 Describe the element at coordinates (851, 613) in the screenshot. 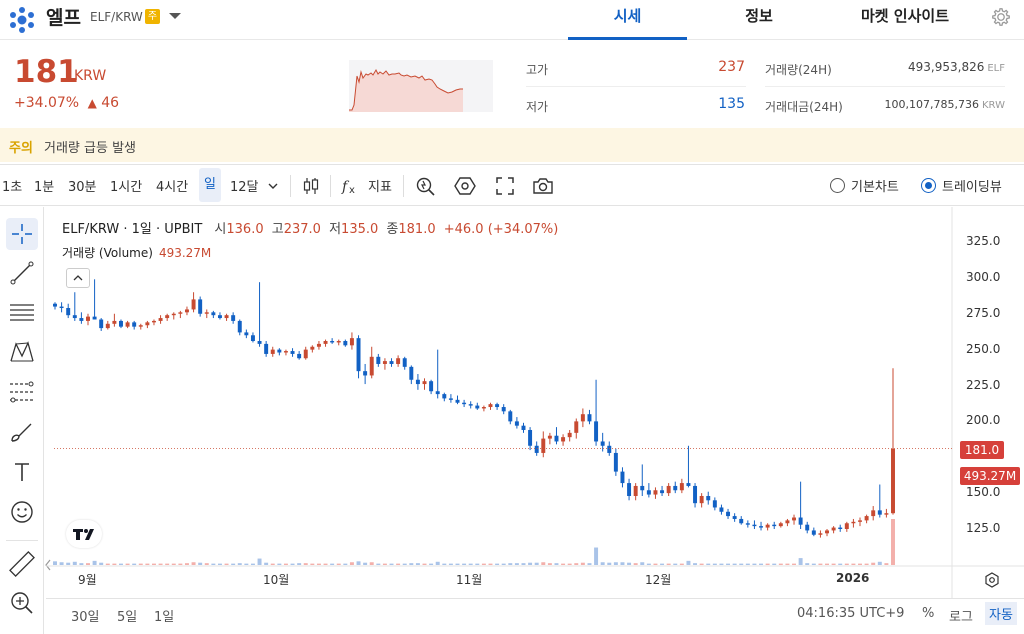

I see `utc-clock: 04:16:35 UTC+9` at that location.